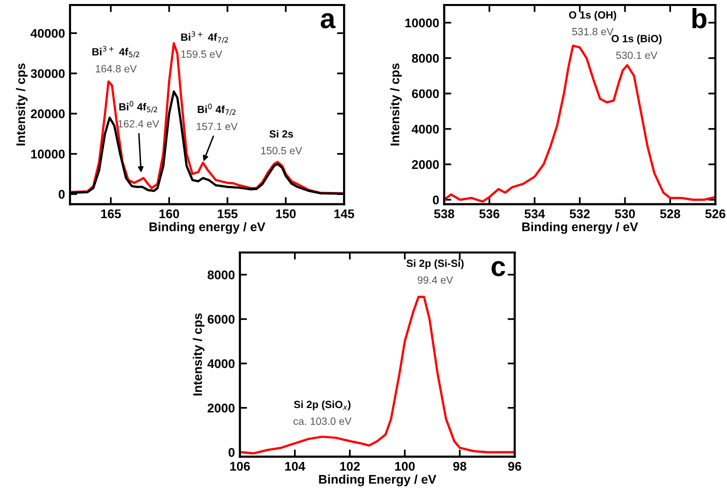 The image size is (727, 498). Describe the element at coordinates (240, 466) in the screenshot. I see `x-tick-label: 106` at that location.